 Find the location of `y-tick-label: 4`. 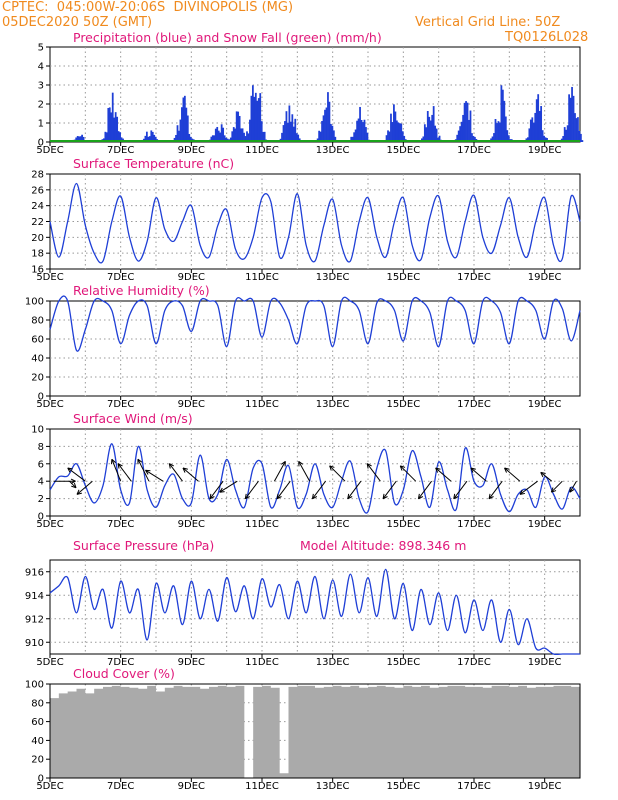

y-tick-label: 4 is located at coordinates (41, 482).